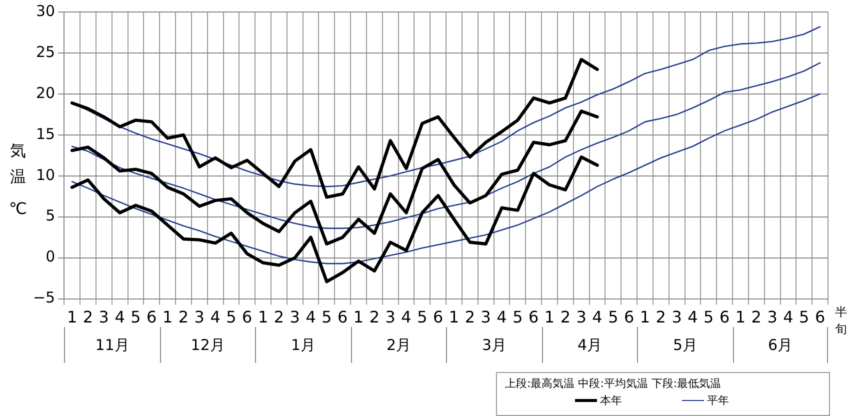 Image resolution: width=850 pixels, height=416 pixels. Describe the element at coordinates (303, 344) in the screenshot. I see `text: 1月` at that location.